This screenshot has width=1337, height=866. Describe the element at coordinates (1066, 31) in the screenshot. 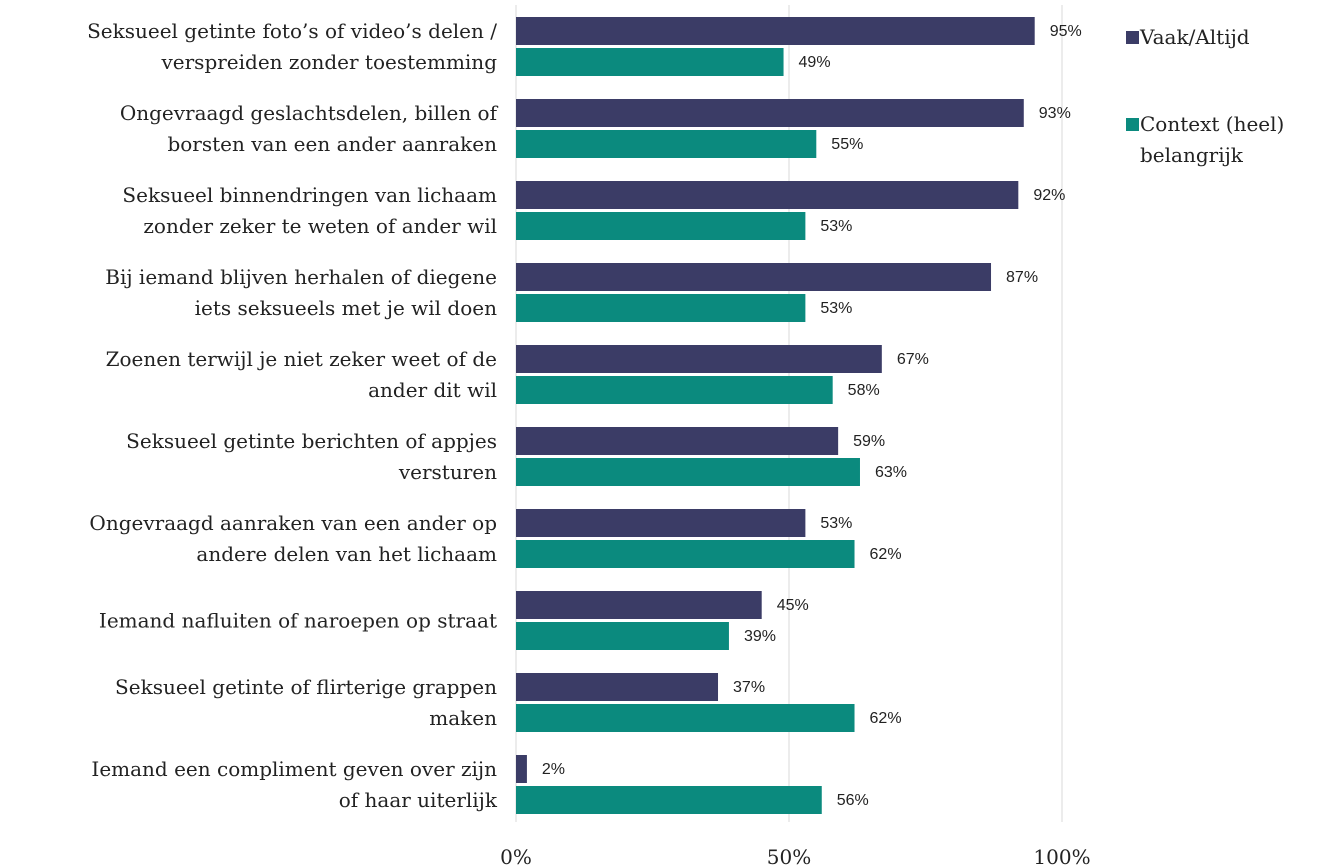

I see `data-label: 95%` at that location.